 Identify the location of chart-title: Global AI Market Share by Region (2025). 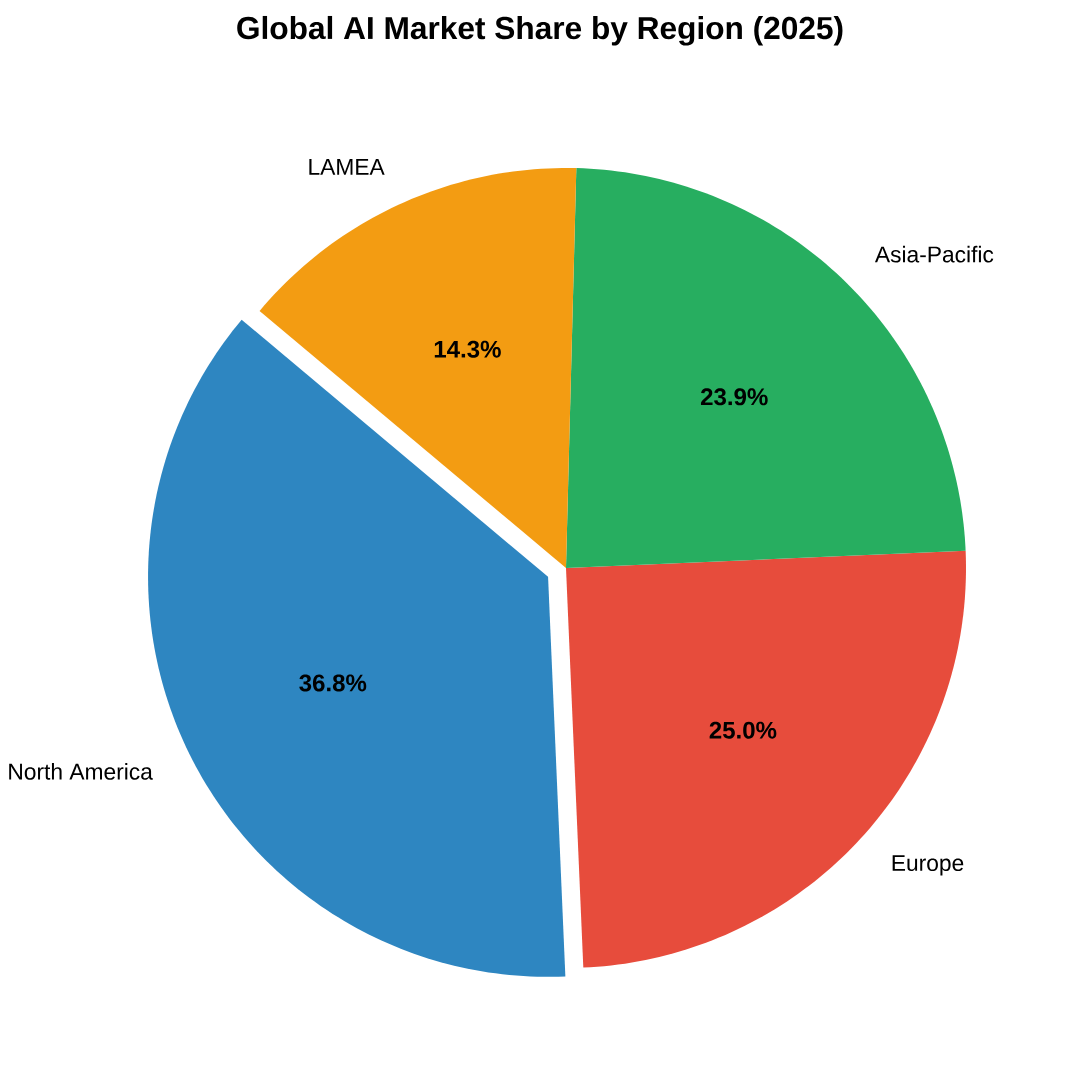
(540, 30).